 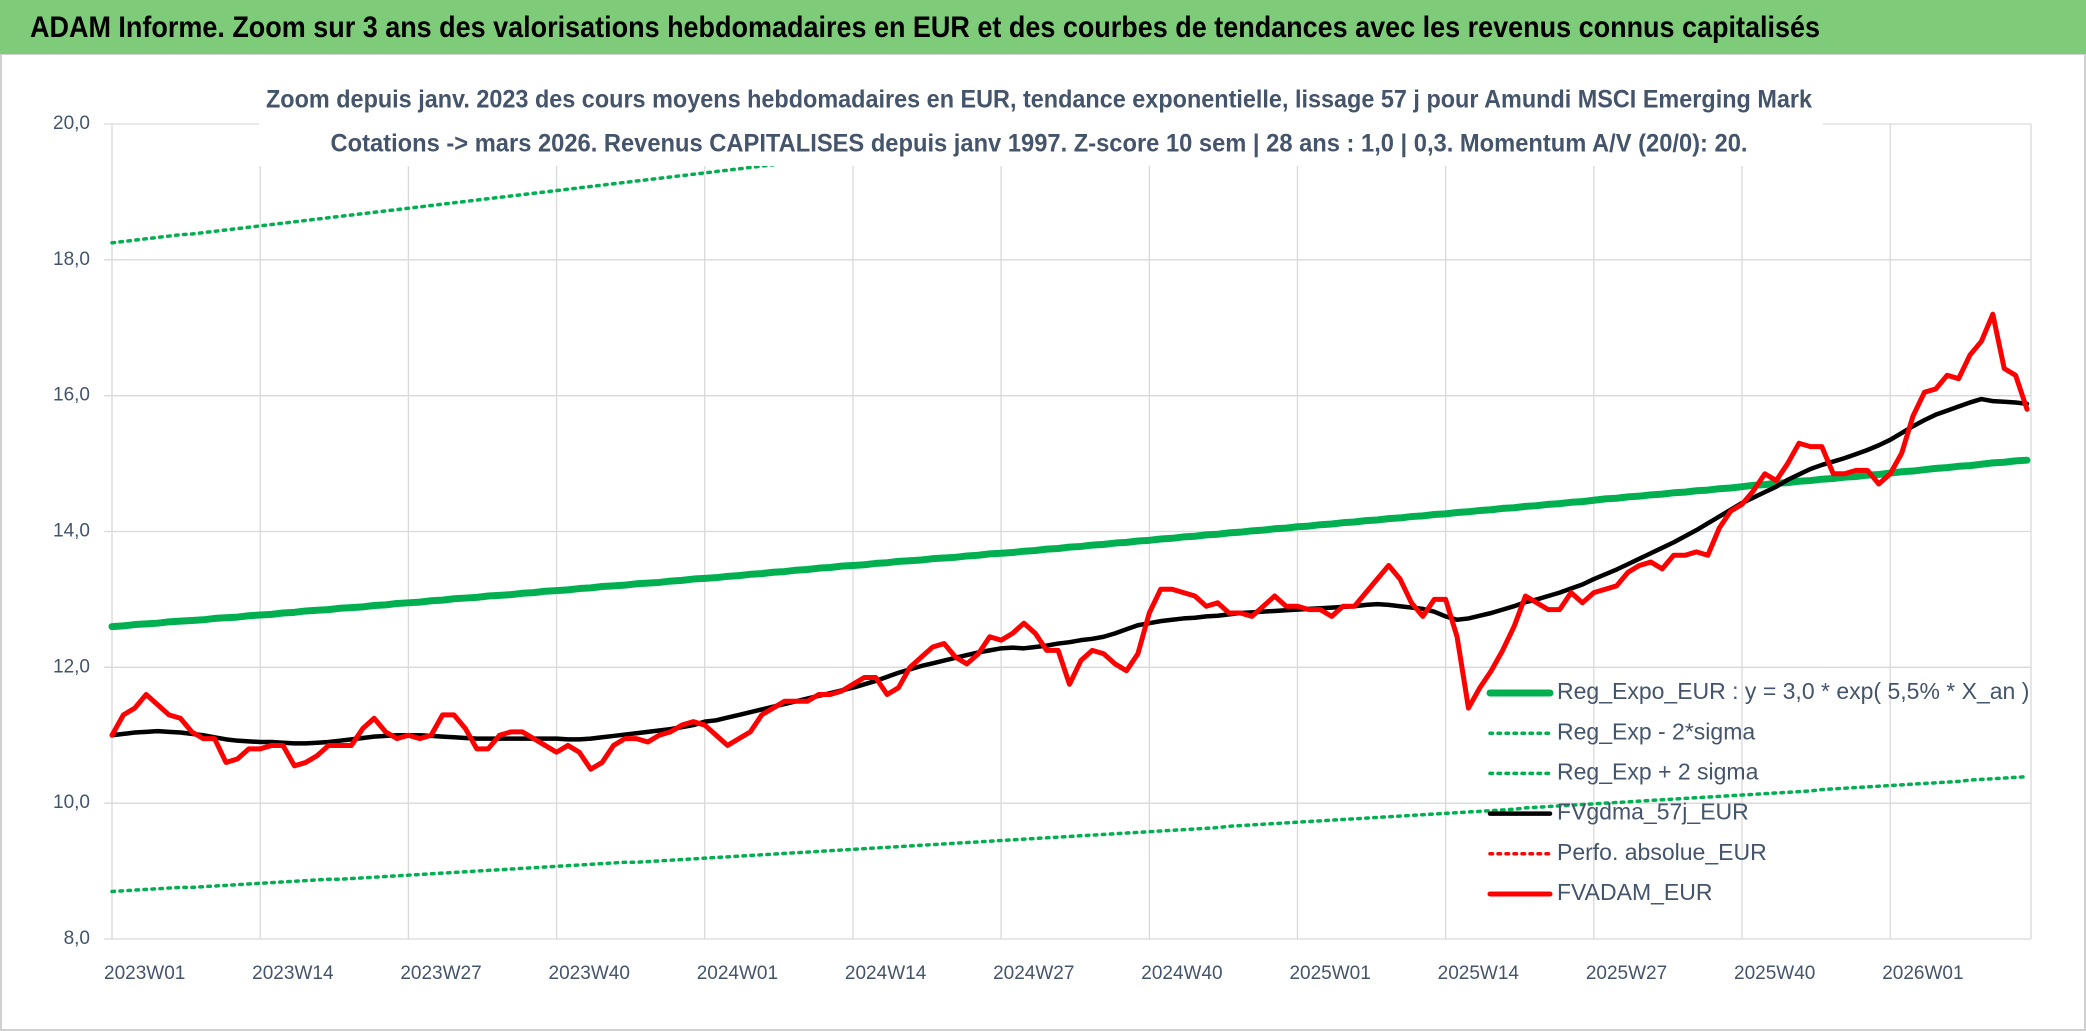 I want to click on header-bar, so click(x=1043, y=27).